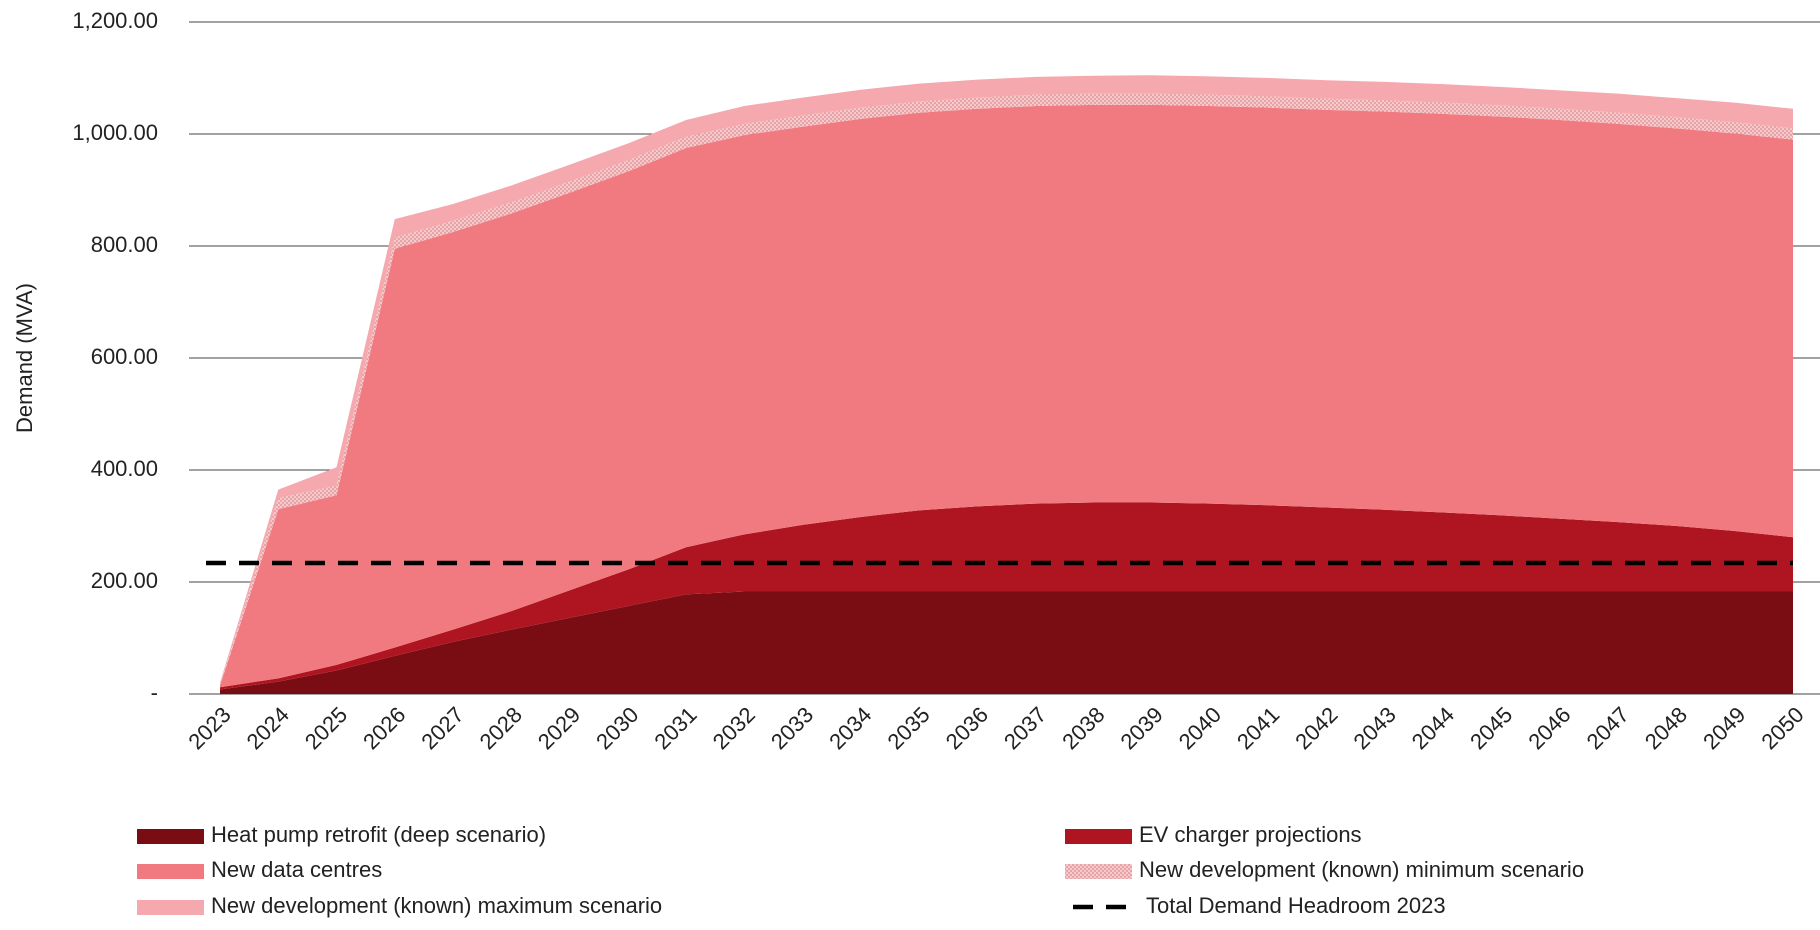 Image resolution: width=1820 pixels, height=930 pixels. I want to click on x-tick-label: 2043, so click(1375, 728).